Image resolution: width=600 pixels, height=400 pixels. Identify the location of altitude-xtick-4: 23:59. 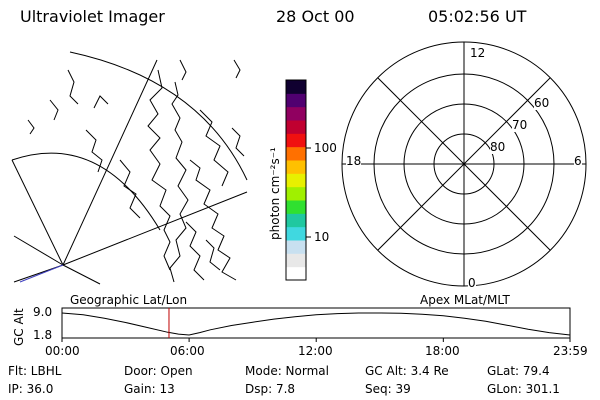
(570, 351).